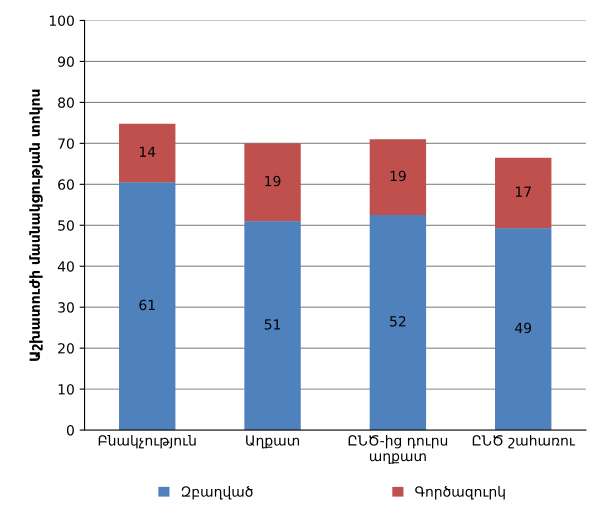 Image resolution: width=604 pixels, height=512 pixels. I want to click on data-label: 49, so click(523, 328).